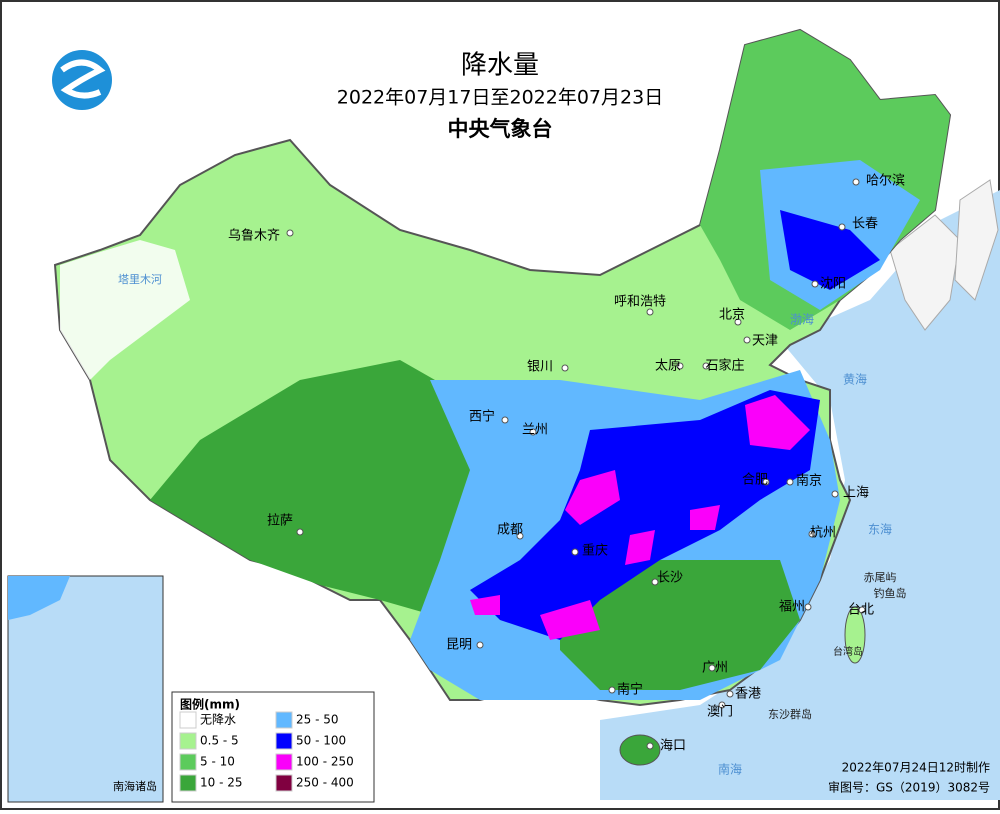 Image resolution: width=1000 pixels, height=814 pixels. What do you see at coordinates (748, 694) in the screenshot?
I see `city-label: 香港` at bounding box center [748, 694].